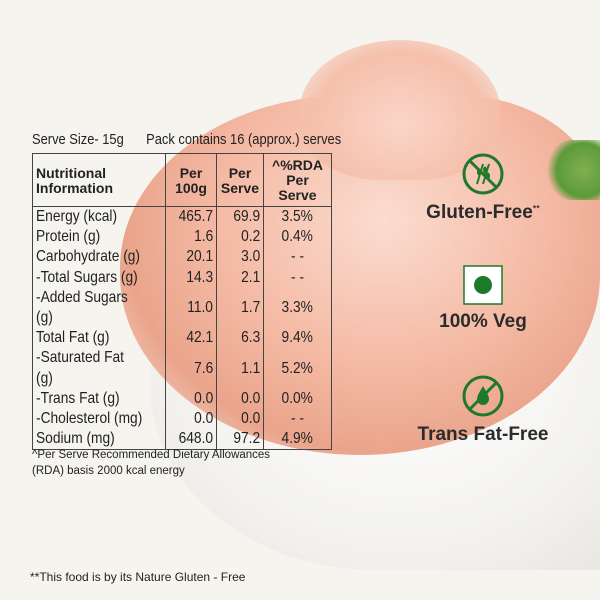  I want to click on table-row: Carbohydrate (g) 20.1 3.0 - -, so click(182, 257).